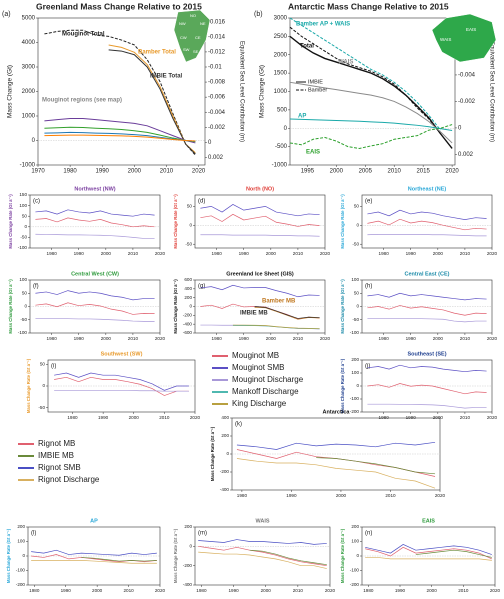 The image size is (504, 599). What do you see at coordinates (95, 274) in the screenshot?
I see `chart-title: Central West (CW)` at bounding box center [95, 274].